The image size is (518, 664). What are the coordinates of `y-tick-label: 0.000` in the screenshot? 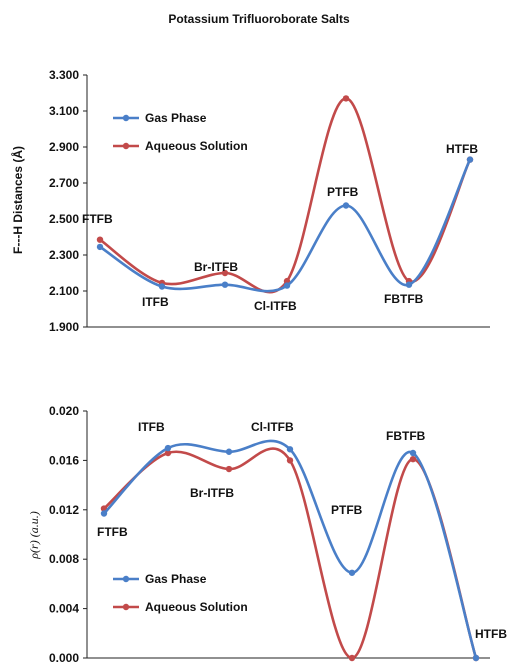 It's located at (64, 657).